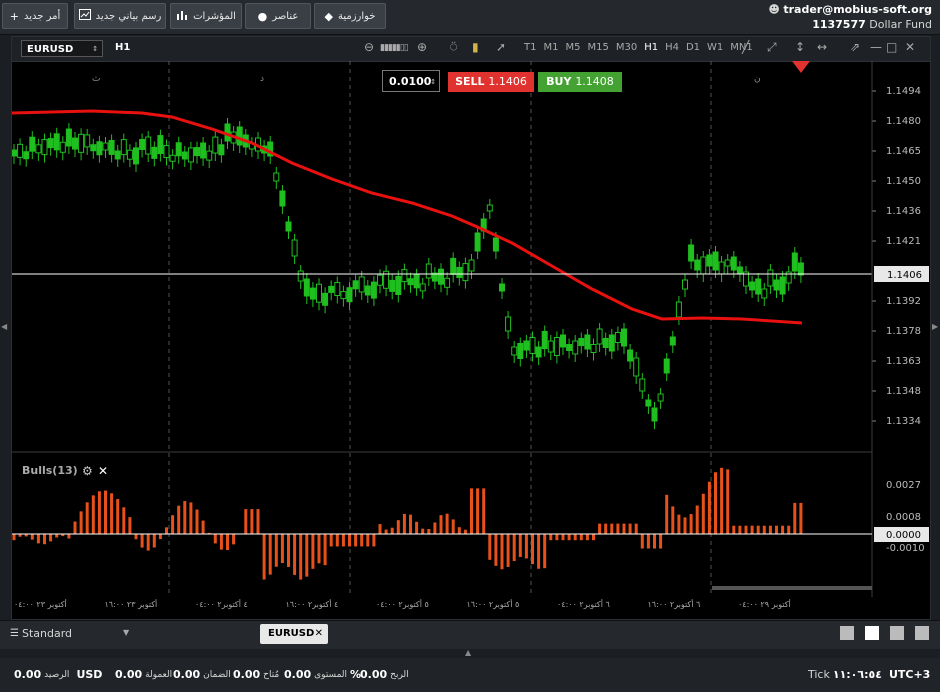  Describe the element at coordinates (903, 121) in the screenshot. I see `price-tick-label: 1.1480` at that location.